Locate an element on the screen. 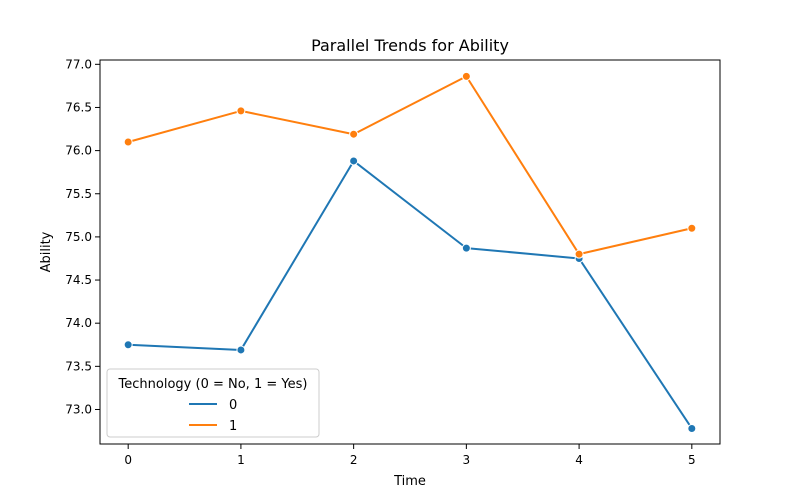 Image resolution: width=800 pixels, height=500 pixels. x-axis-label: Time is located at coordinates (409, 481).